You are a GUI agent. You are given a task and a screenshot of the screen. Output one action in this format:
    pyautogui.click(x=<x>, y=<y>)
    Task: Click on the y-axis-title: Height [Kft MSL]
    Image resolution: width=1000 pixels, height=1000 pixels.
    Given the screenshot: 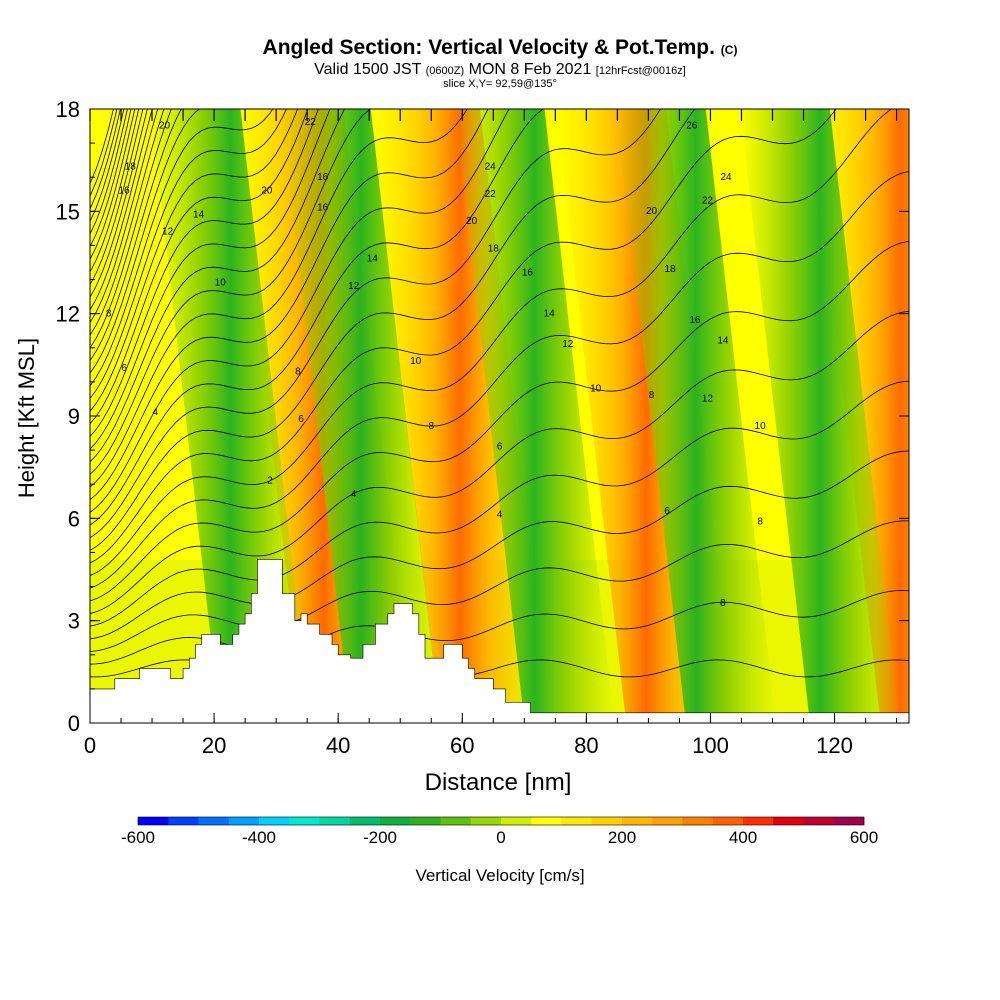 What is the action you would take?
    pyautogui.click(x=26, y=418)
    